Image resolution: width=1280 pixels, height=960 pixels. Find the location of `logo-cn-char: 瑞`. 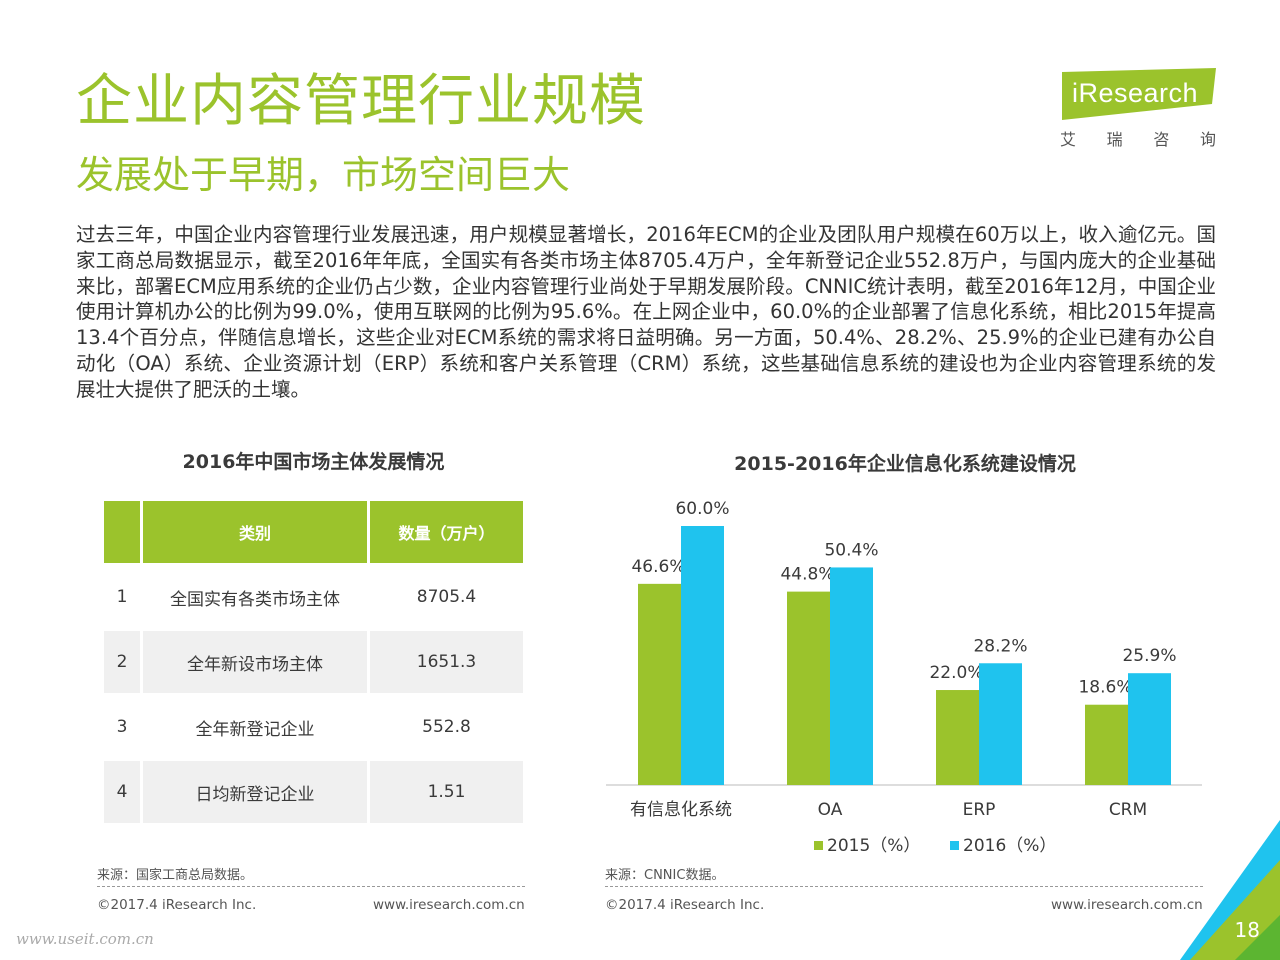

logo-cn-char: 瑞 is located at coordinates (1114, 139).